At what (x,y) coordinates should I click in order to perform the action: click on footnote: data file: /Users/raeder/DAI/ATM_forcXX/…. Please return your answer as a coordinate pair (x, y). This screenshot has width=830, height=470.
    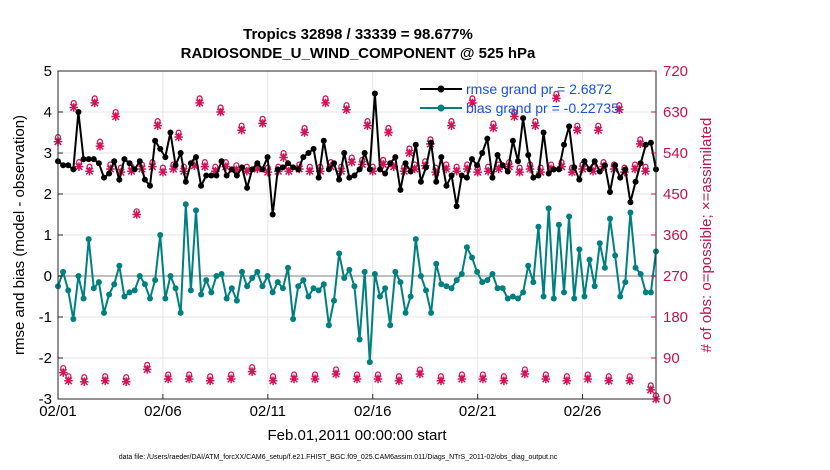
    Looking at the image, I should click on (338, 457).